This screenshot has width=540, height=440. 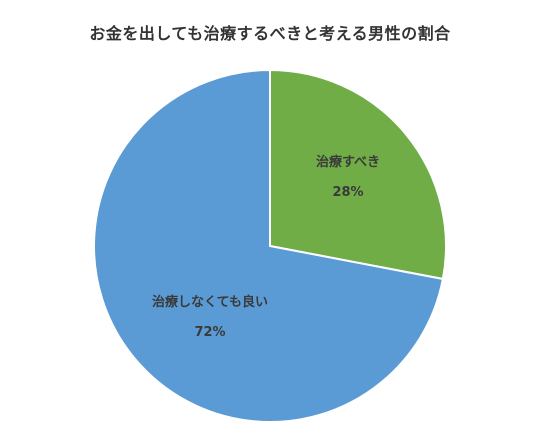 I want to click on slice-value-label-2: 72%, so click(x=209, y=332).